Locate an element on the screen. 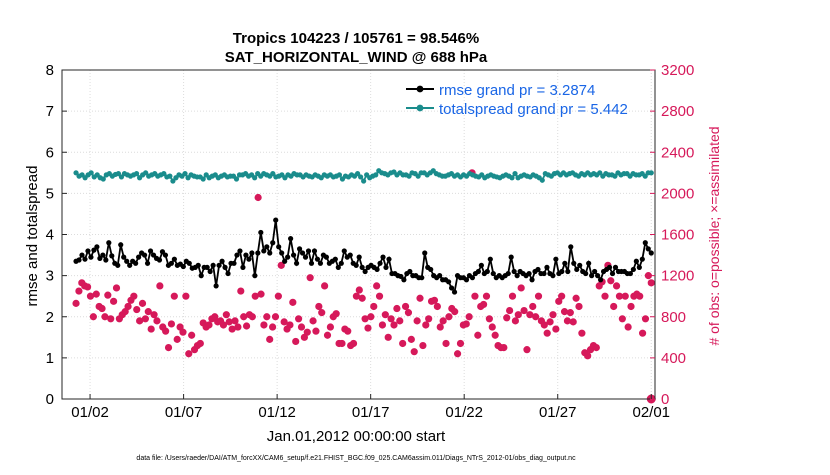 Image resolution: width=830 pixels, height=475 pixels. legend-spread-marker is located at coordinates (420, 108).